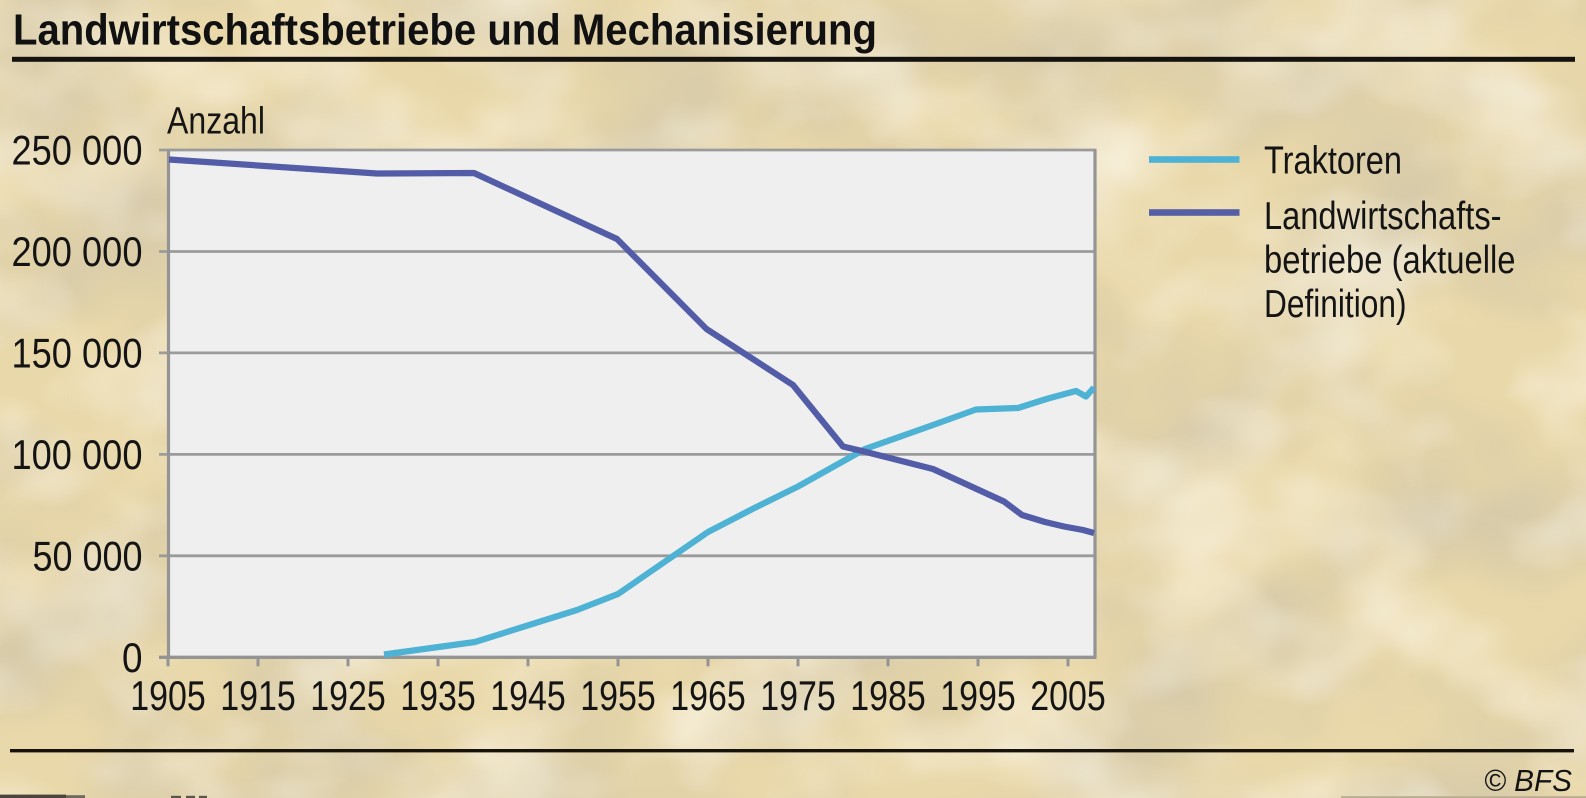  What do you see at coordinates (1068, 695) in the screenshot?
I see `svg-text: 2005` at bounding box center [1068, 695].